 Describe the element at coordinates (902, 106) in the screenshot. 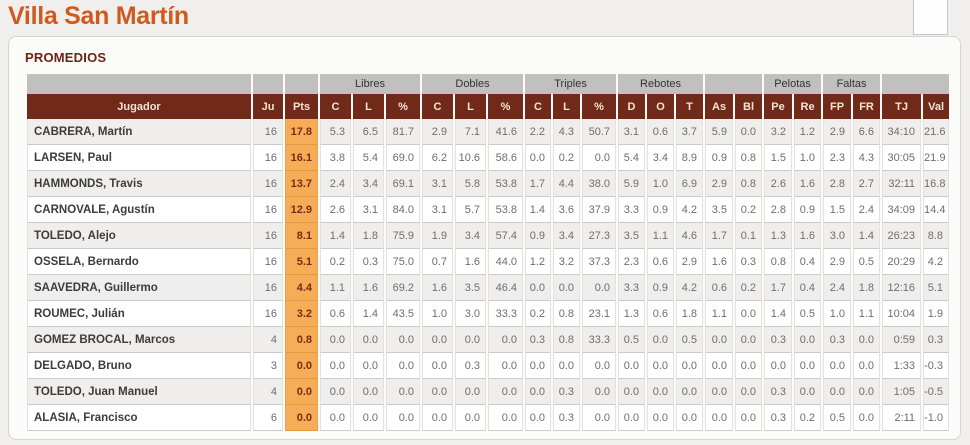

I see `column-header-tj-21: TJ` at that location.